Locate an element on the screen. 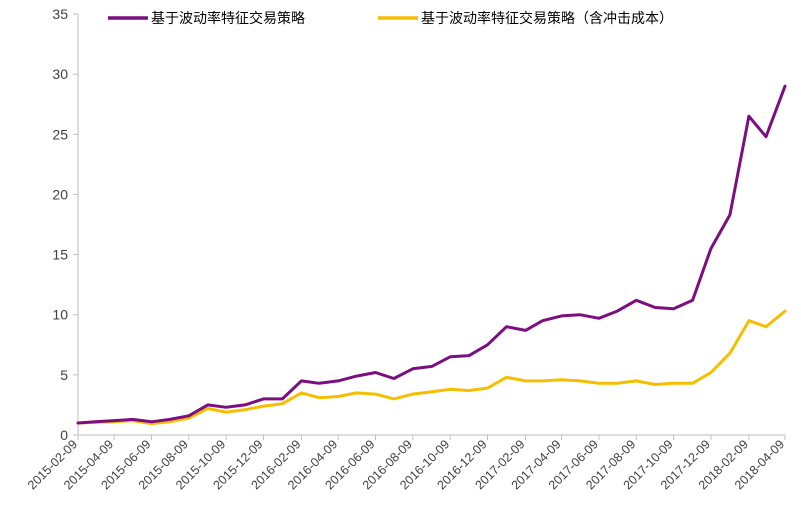 This screenshot has width=801, height=522. y-tick-label: 5 is located at coordinates (64, 375).